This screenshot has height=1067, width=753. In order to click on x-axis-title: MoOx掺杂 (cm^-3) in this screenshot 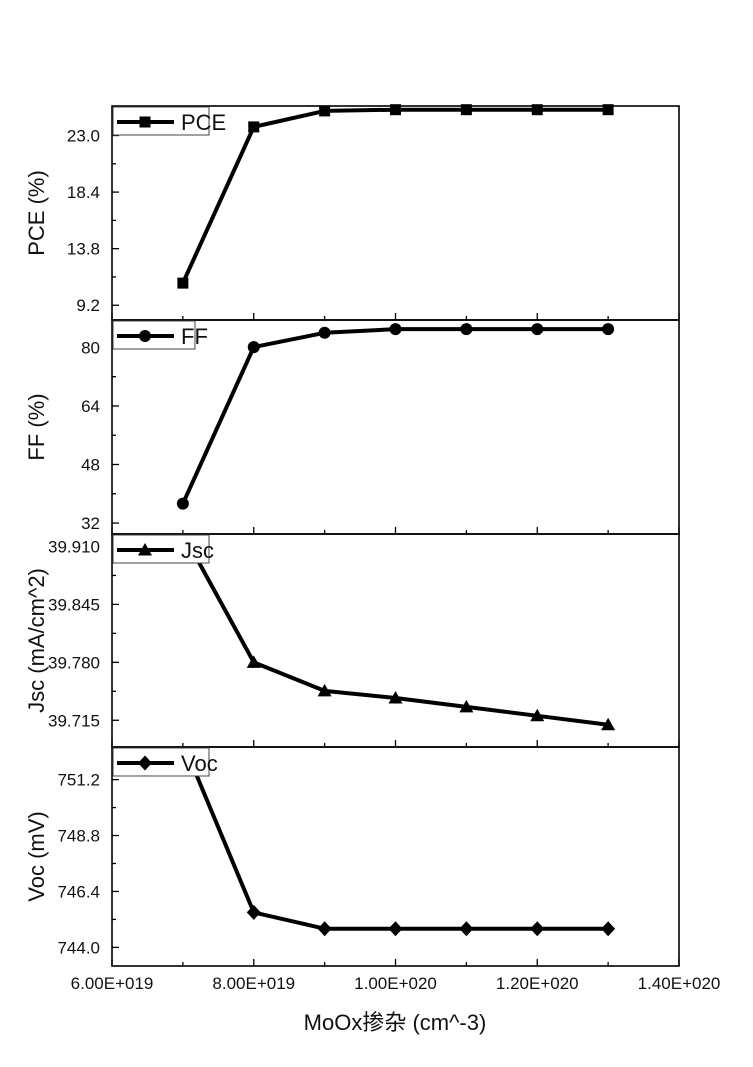, I will do `click(395, 1022)`.